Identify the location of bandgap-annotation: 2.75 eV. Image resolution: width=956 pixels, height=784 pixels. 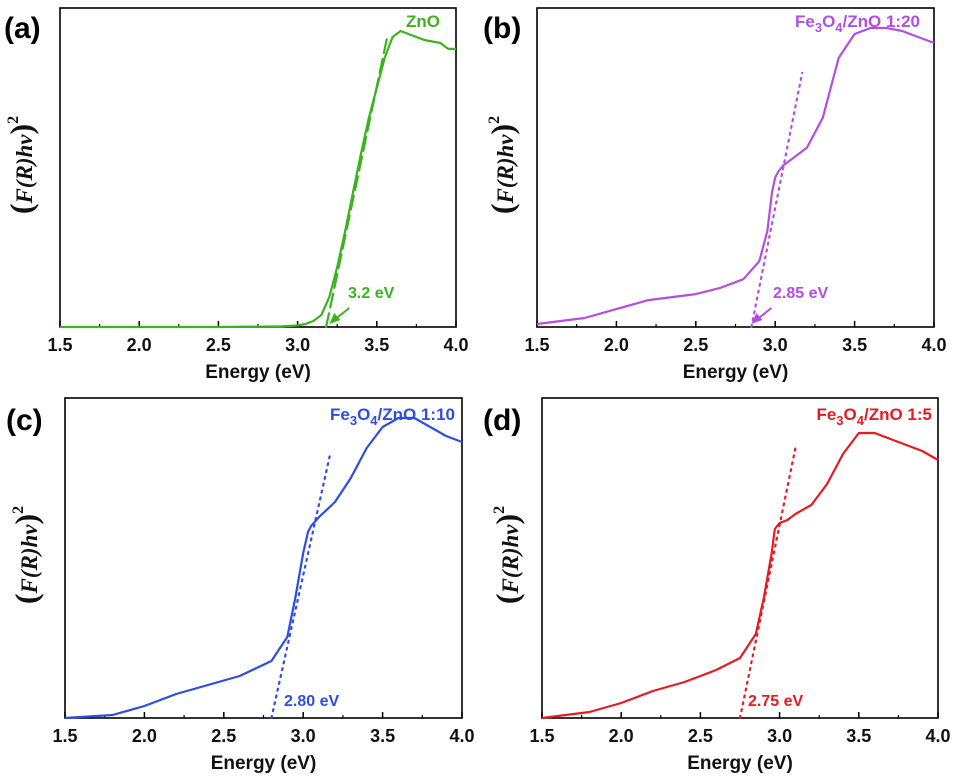
(775, 701).